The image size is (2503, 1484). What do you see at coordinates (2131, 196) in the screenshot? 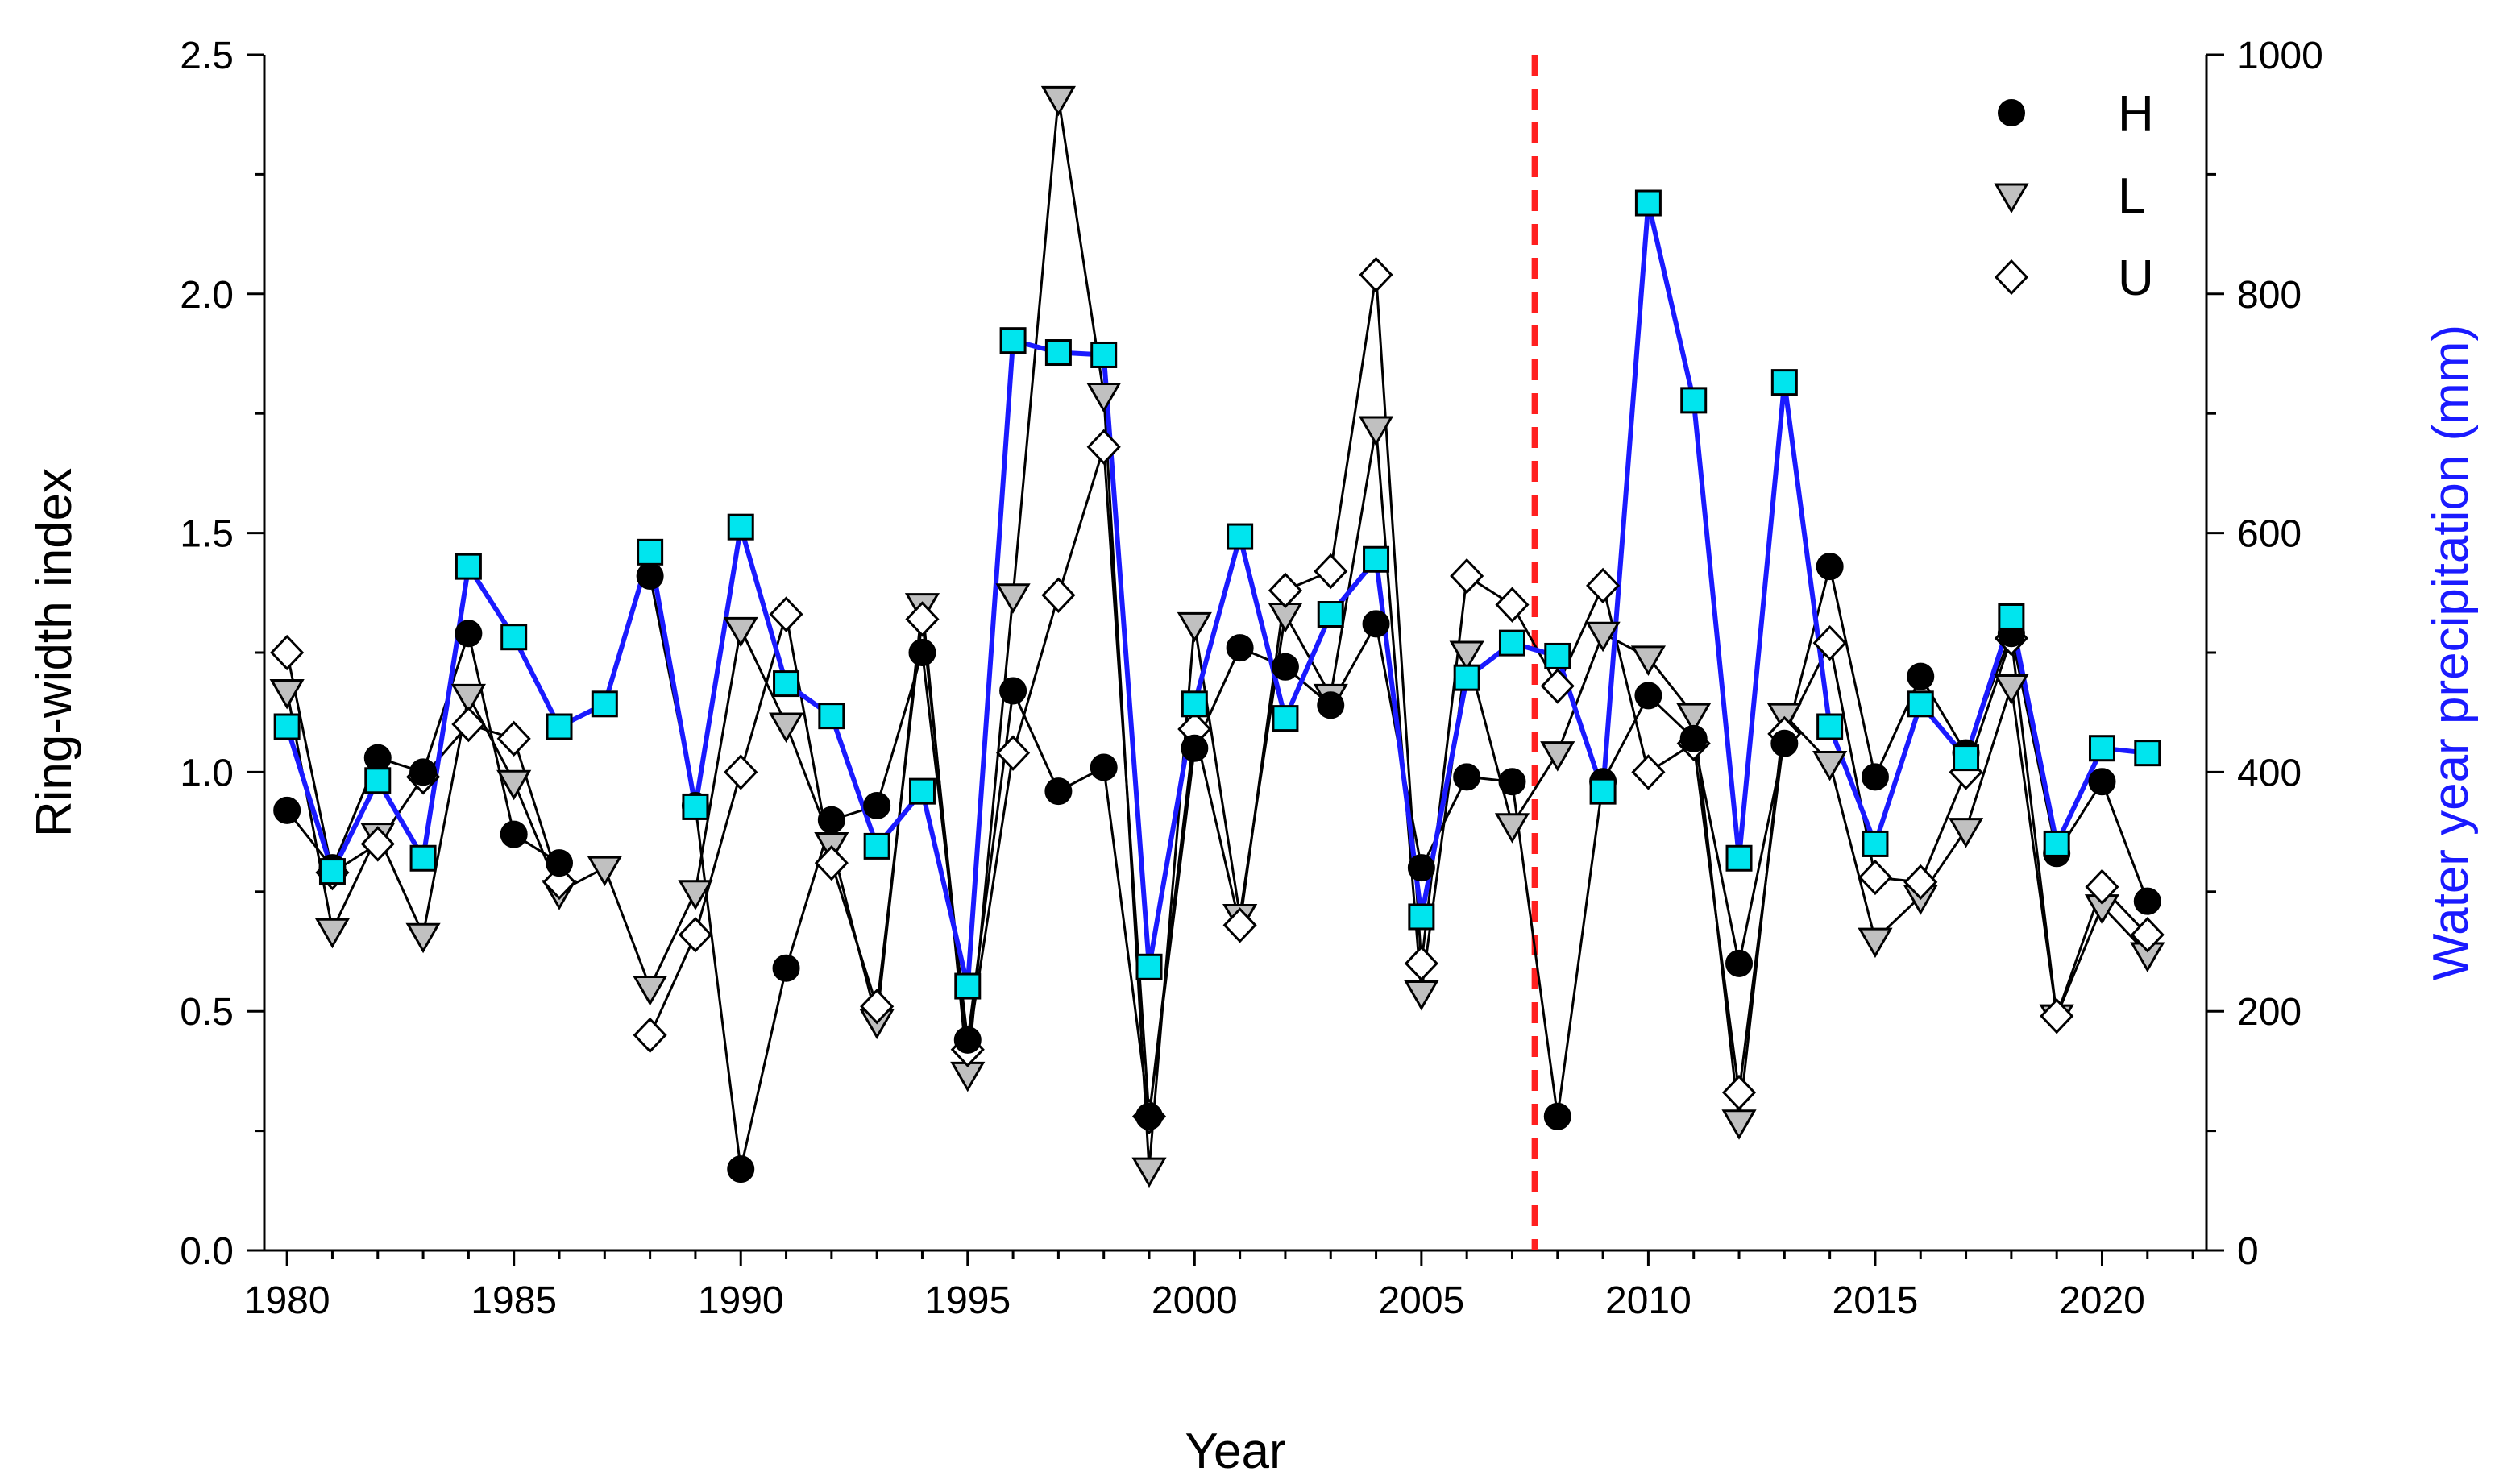
I see `legend-label-l: L` at bounding box center [2131, 196].